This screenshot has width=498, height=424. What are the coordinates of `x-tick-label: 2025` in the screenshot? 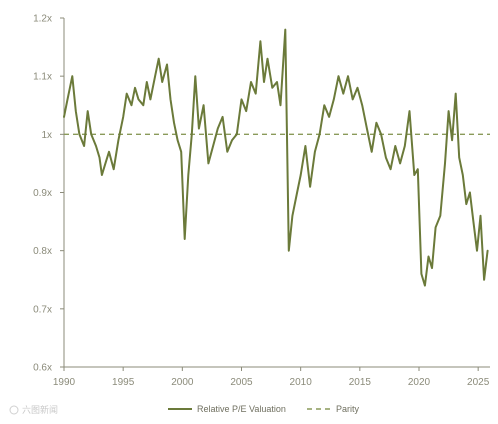 It's located at (478, 382).